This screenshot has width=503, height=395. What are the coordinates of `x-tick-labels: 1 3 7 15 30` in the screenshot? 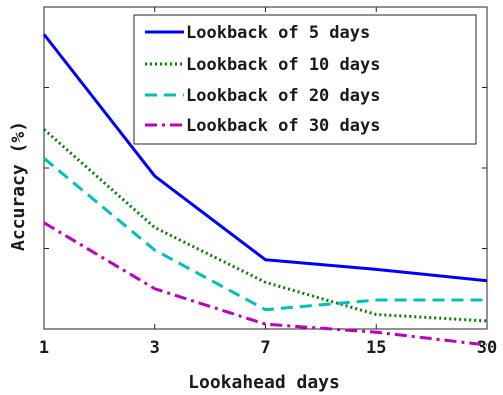 It's located at (268, 348).